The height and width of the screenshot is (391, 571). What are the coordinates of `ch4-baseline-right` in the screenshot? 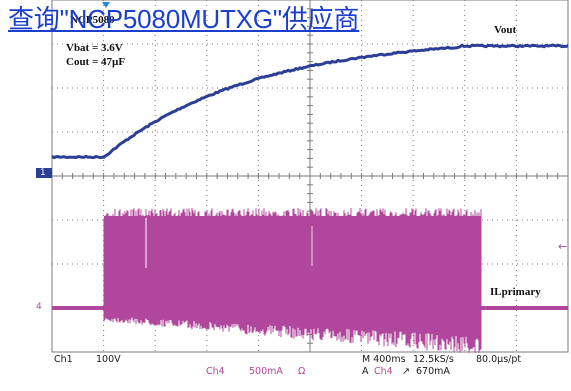 It's located at (524, 308).